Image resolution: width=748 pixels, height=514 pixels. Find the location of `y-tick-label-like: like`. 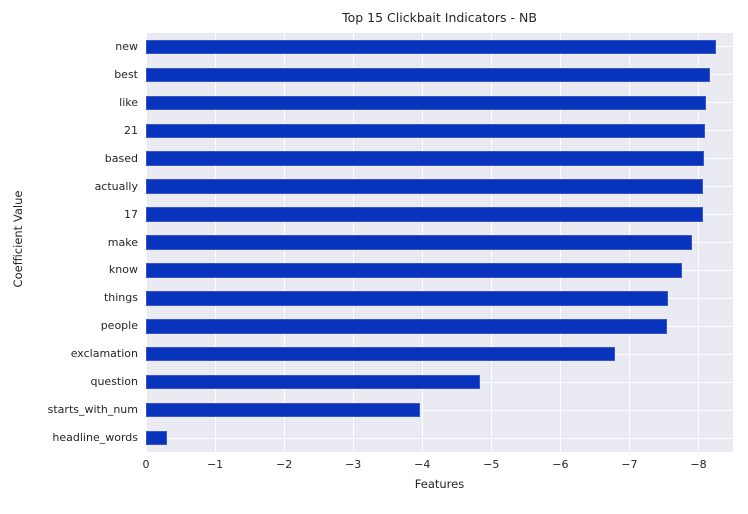

y-tick-label-like: like is located at coordinates (128, 102).